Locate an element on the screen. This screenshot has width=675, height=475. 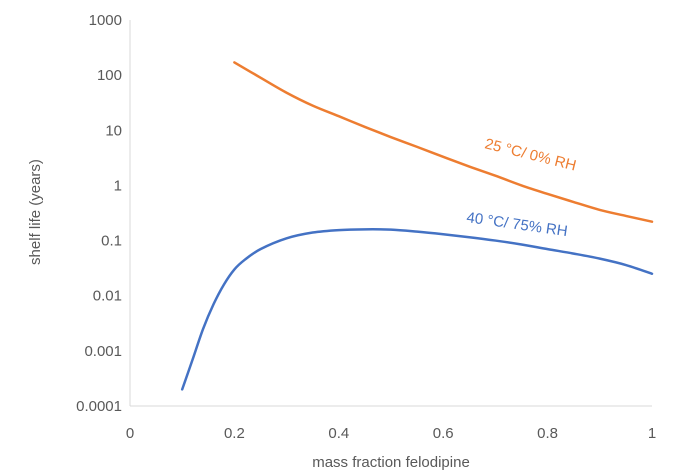
x-tick-label: 0.4 is located at coordinates (338, 433).